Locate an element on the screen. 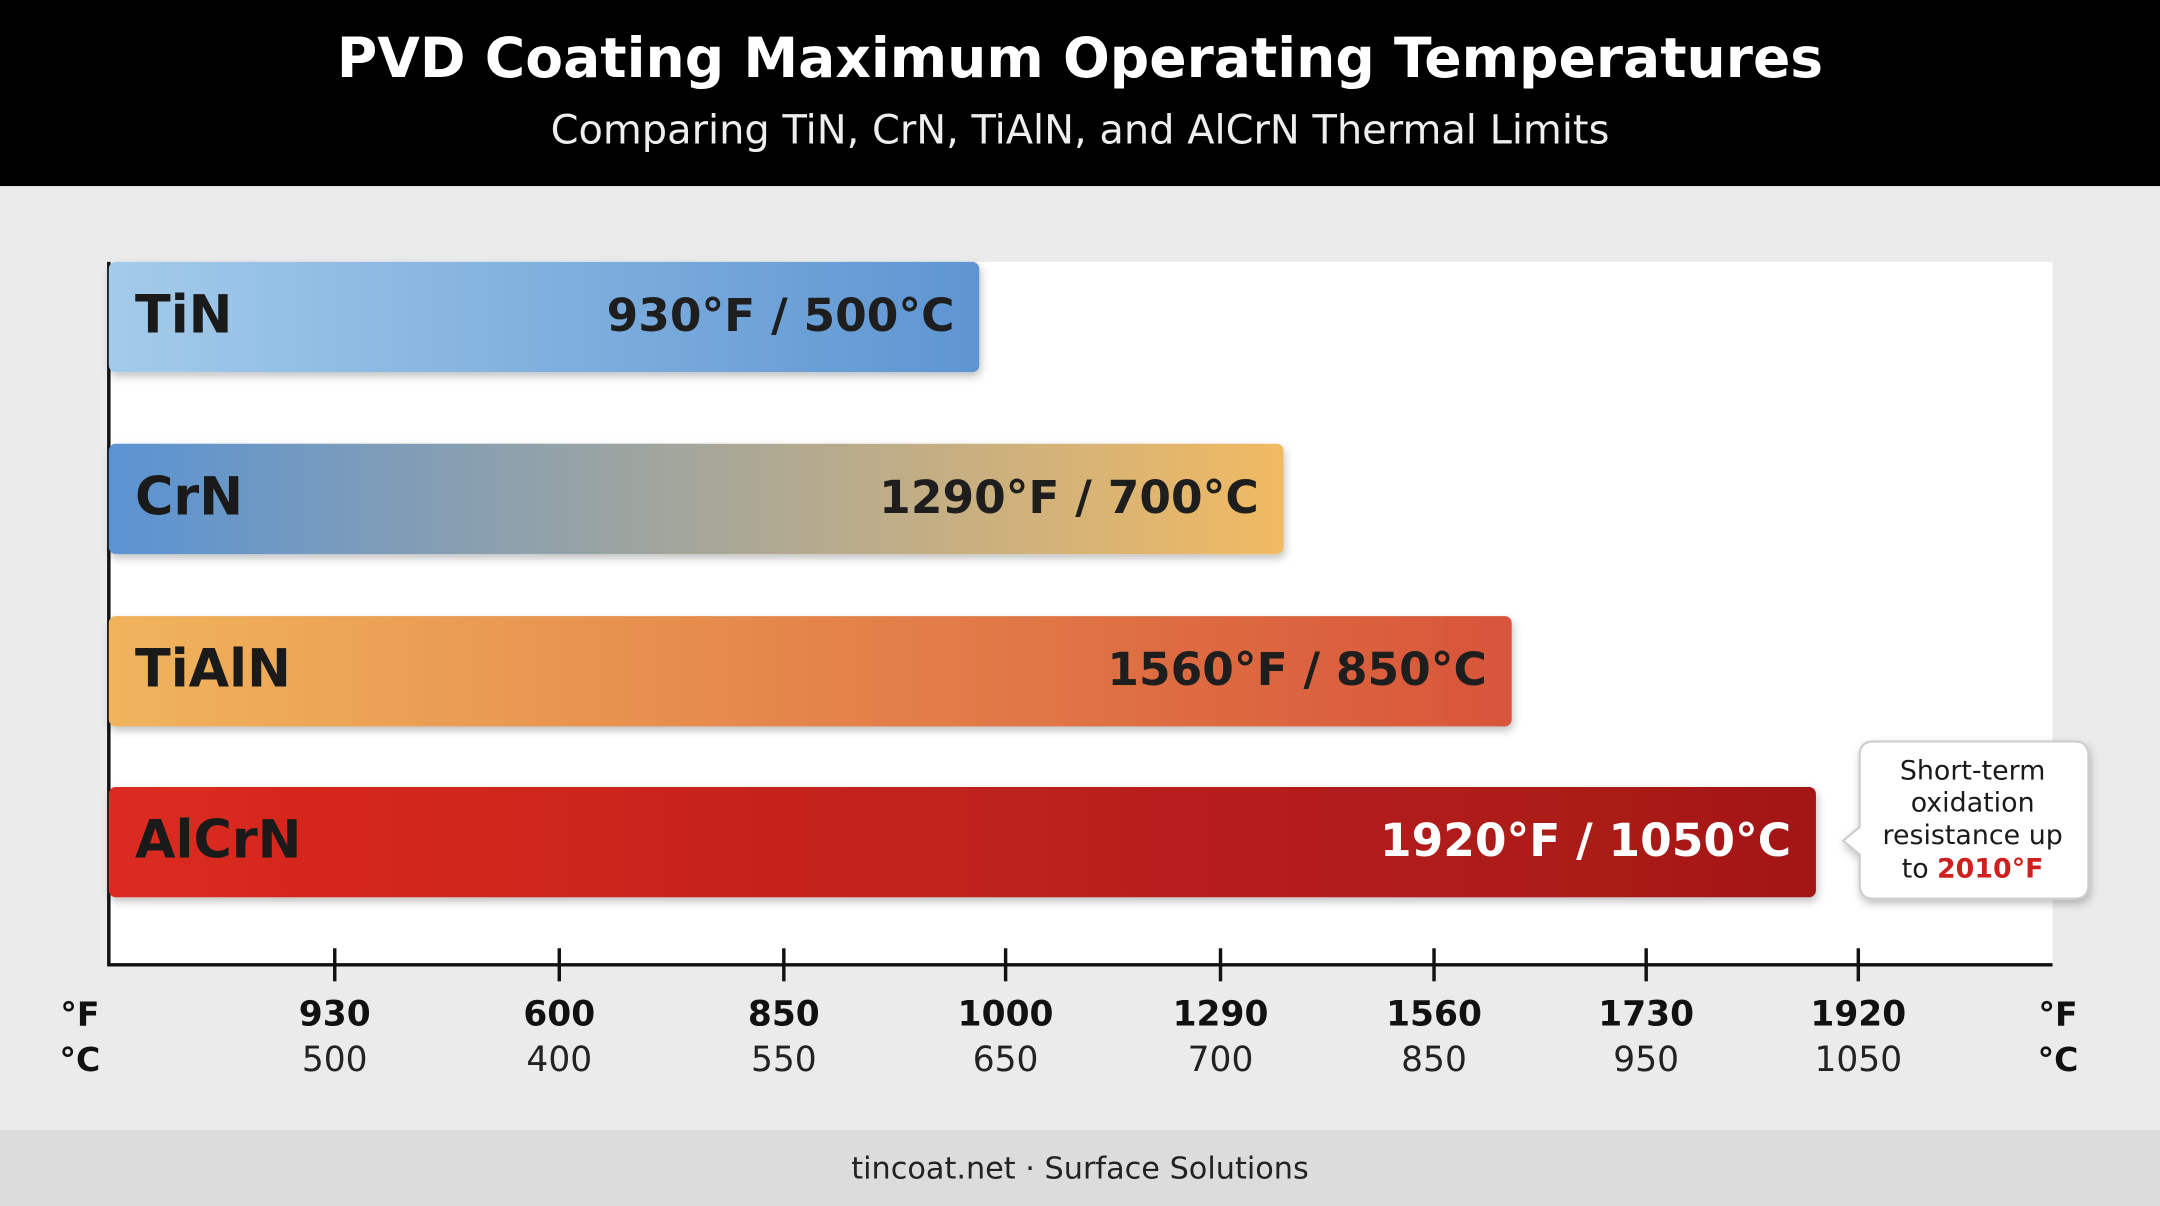  scale-label-f: 1920 is located at coordinates (1858, 1014).